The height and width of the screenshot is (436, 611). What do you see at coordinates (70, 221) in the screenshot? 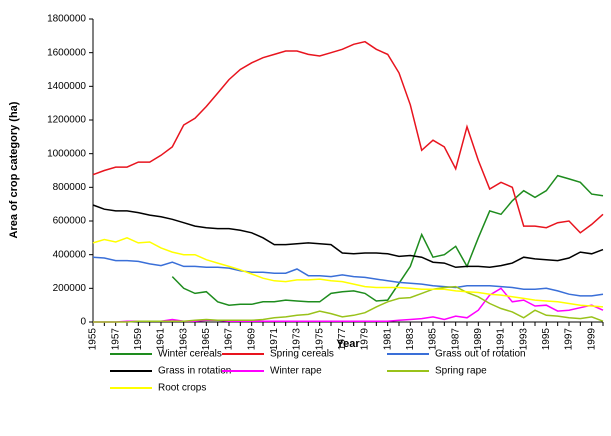
I see `y-tick-label: 600000` at bounding box center [70, 221].